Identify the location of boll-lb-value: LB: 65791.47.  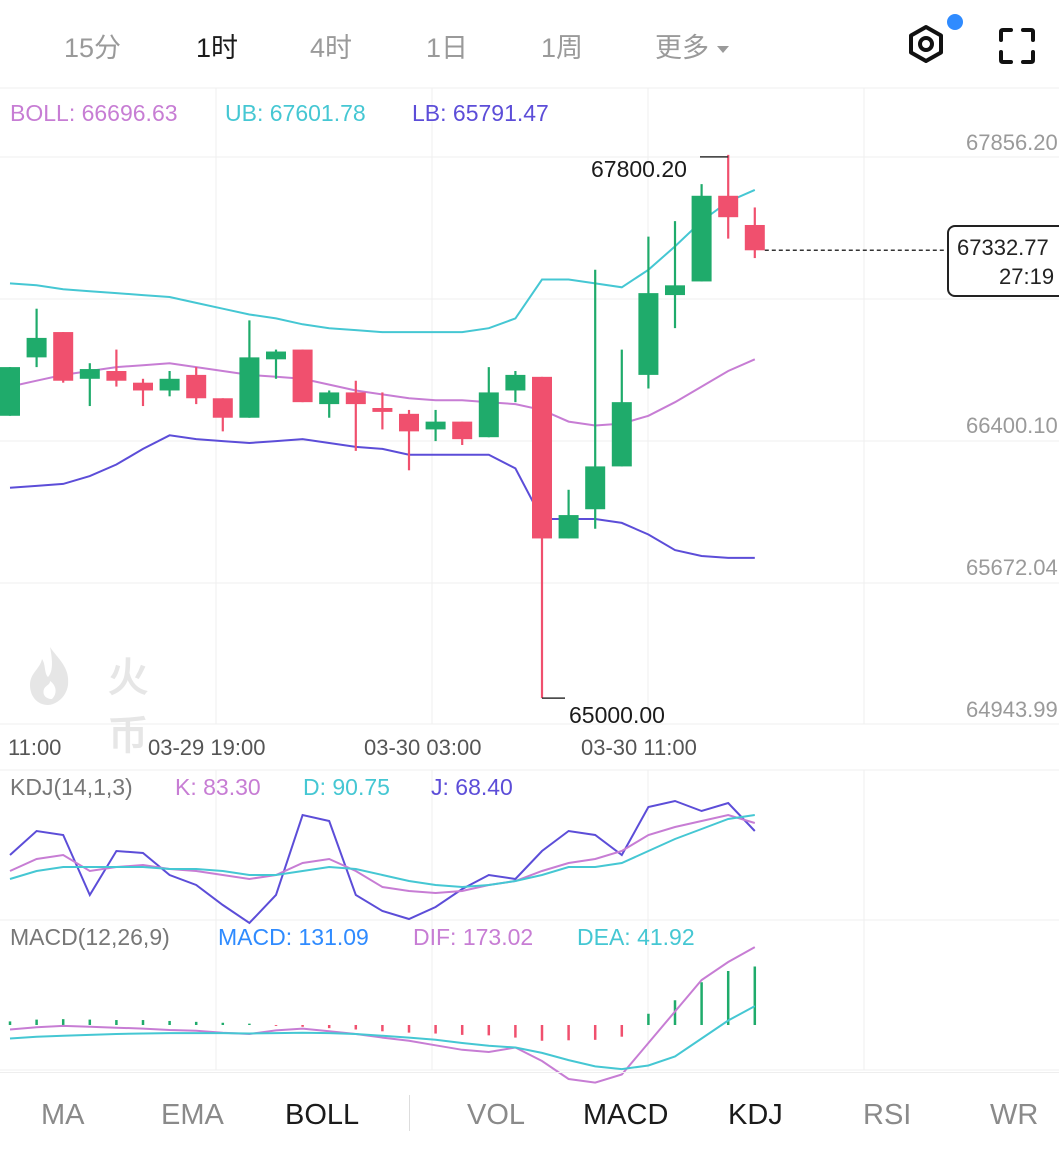
(480, 113).